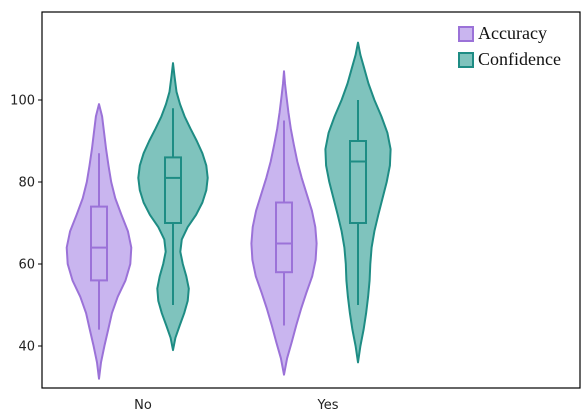 The image size is (582, 412). I want to click on box-accuracy-yes, so click(284, 237).